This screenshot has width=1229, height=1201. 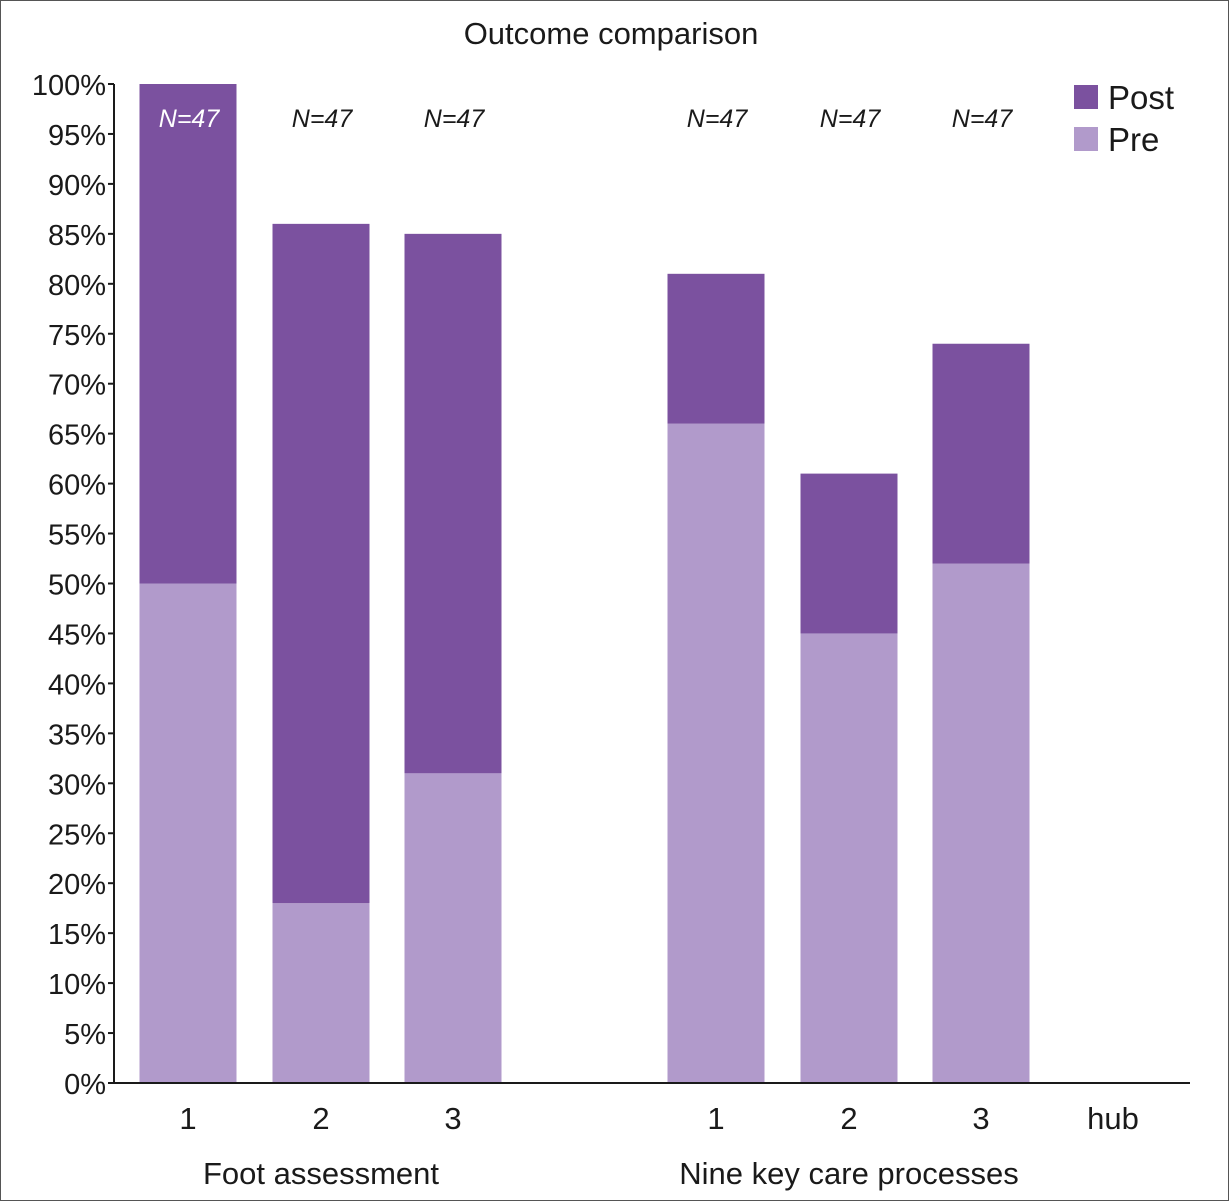 I want to click on y-tick-label: 65%, so click(x=77, y=436).